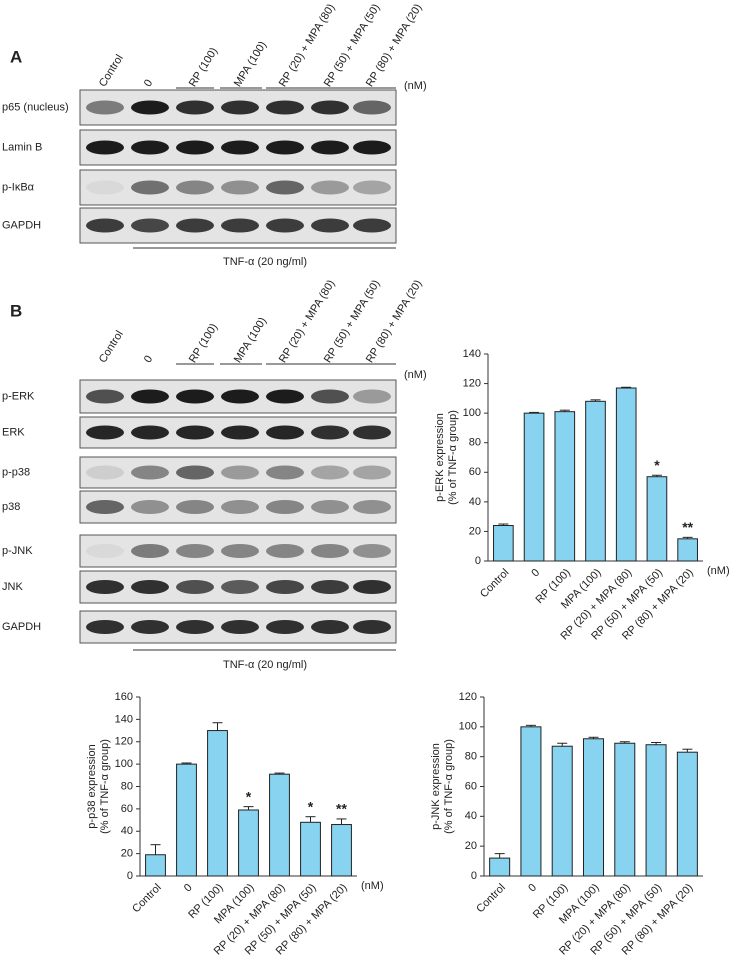 The height and width of the screenshot is (962, 731). I want to click on y-tick-label: 140, so click(472, 354).